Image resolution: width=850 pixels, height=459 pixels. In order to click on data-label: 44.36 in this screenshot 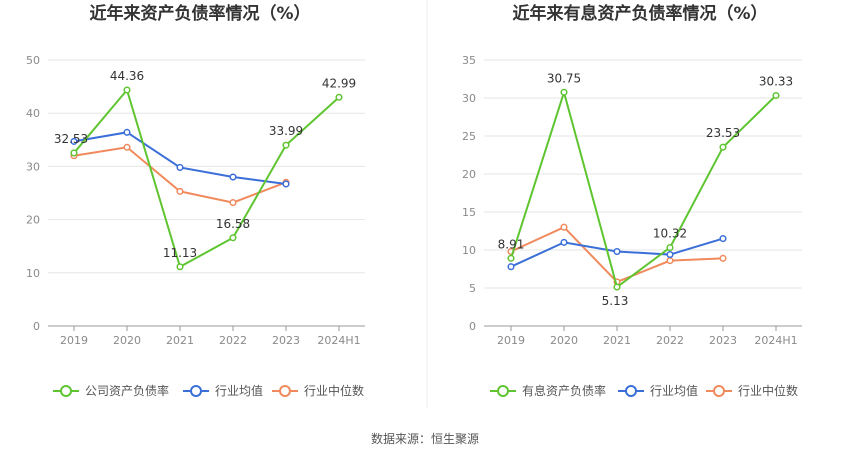, I will do `click(127, 76)`.